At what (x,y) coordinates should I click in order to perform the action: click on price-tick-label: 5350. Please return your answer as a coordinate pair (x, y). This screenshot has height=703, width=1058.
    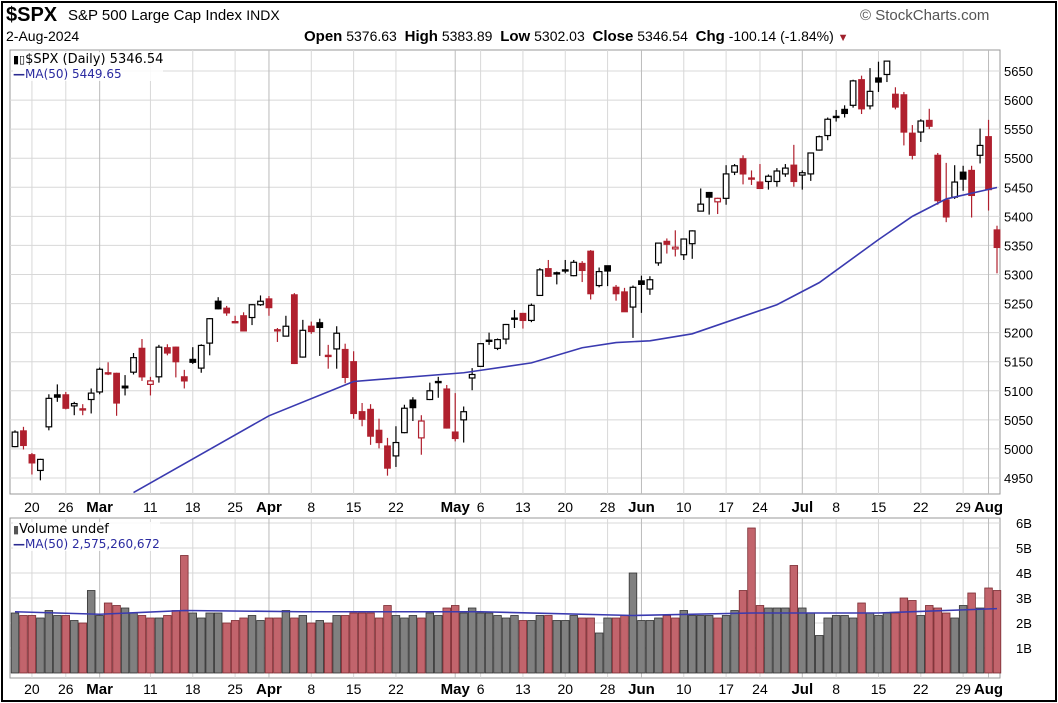
    Looking at the image, I should click on (1018, 245).